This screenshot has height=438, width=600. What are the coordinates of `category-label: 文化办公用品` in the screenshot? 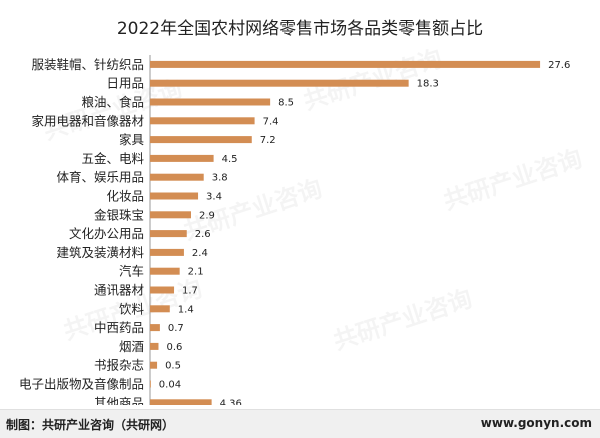 It's located at (106, 233).